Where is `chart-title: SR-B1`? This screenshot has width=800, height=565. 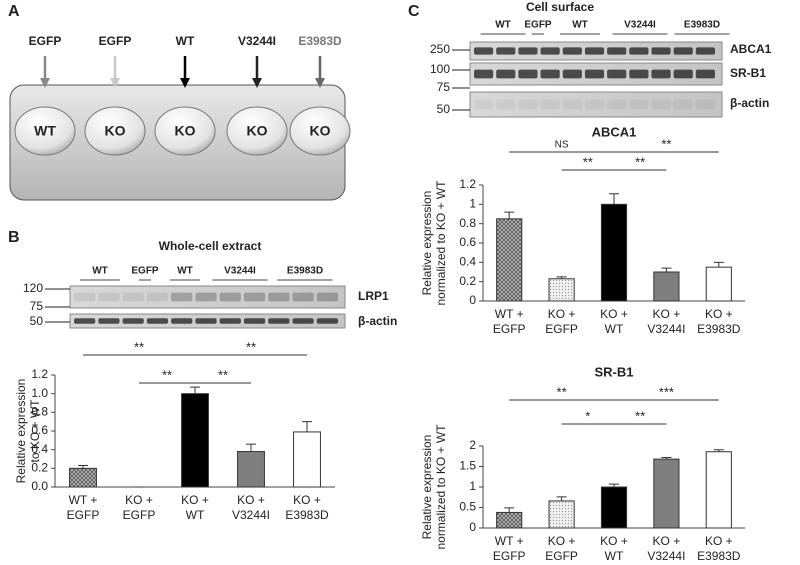
chart-title: SR-B1 is located at coordinates (613, 371).